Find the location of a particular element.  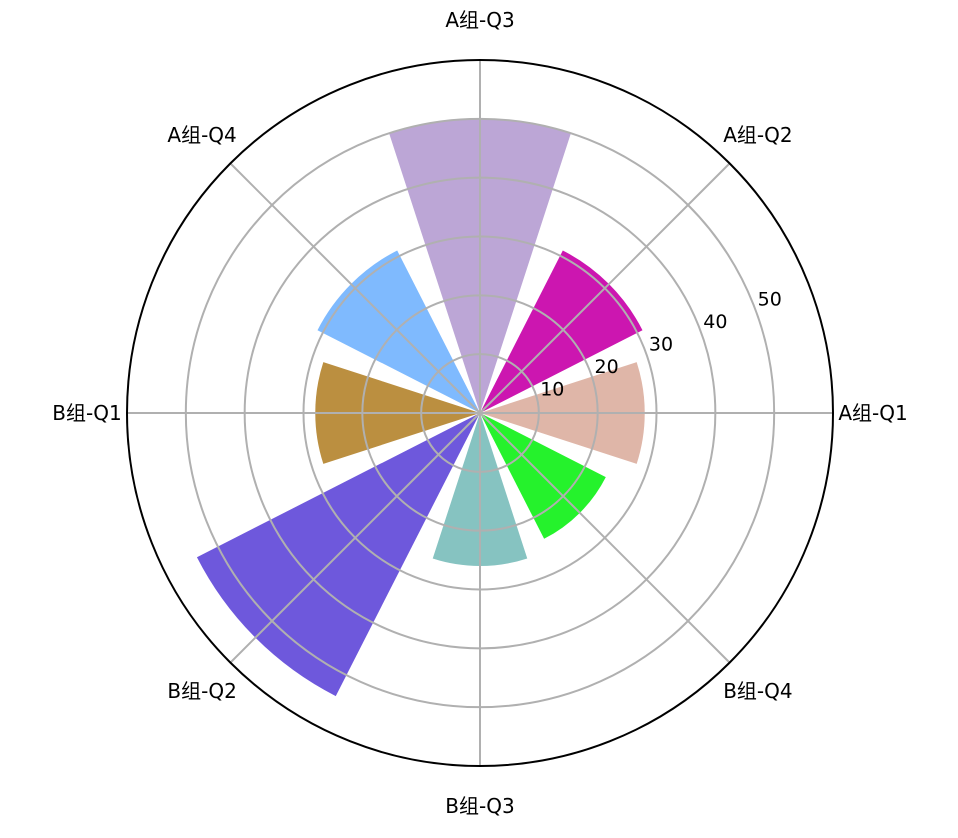

category-label: A组-Q3 is located at coordinates (479, 20).